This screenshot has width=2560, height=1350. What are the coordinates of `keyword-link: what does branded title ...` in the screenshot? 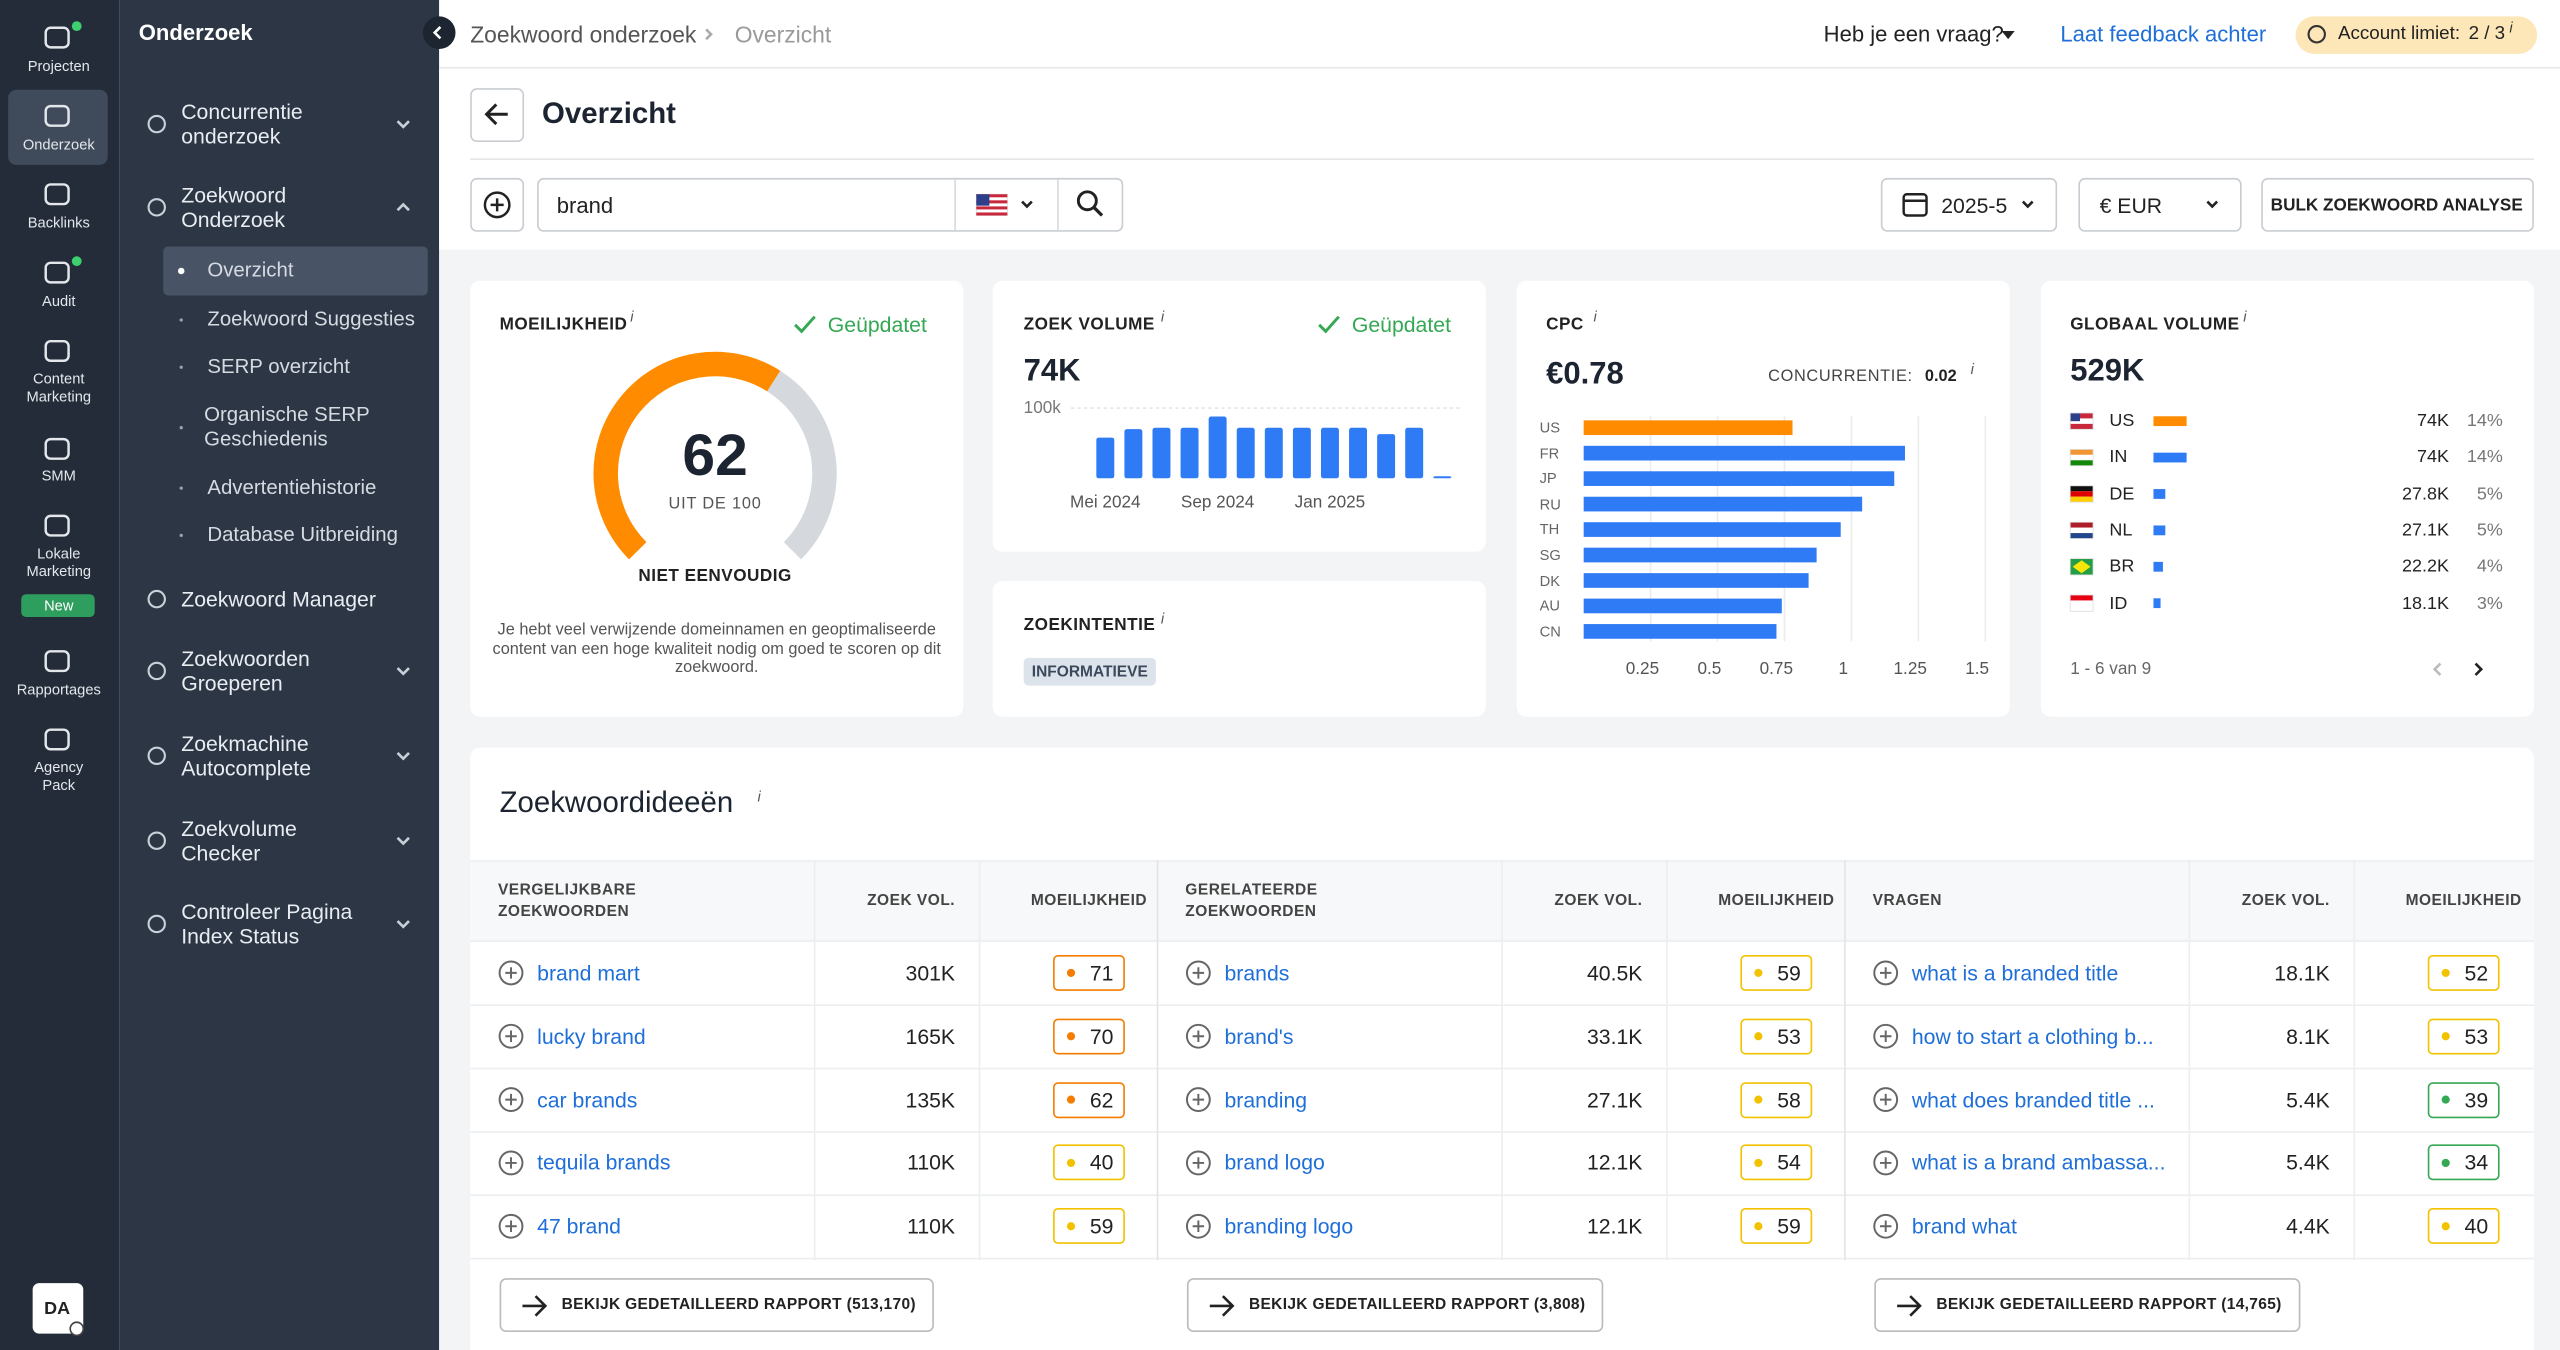 It's located at (2033, 1099).